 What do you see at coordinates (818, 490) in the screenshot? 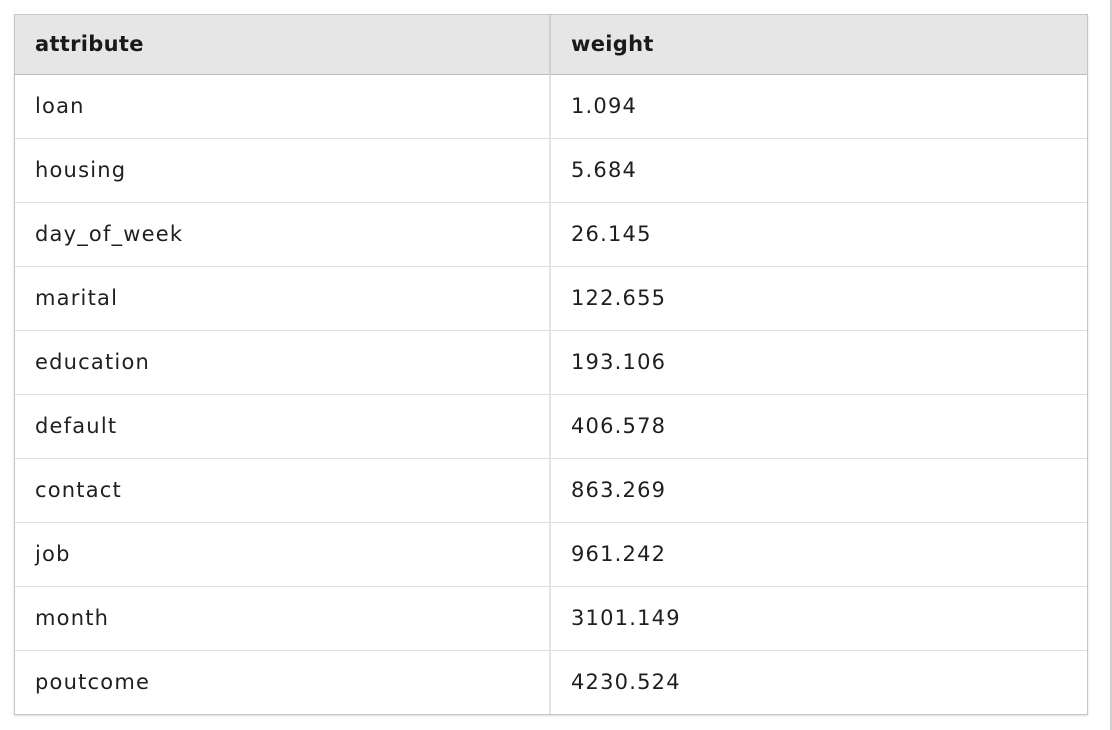
I see `cell-weight: 863.269` at bounding box center [818, 490].